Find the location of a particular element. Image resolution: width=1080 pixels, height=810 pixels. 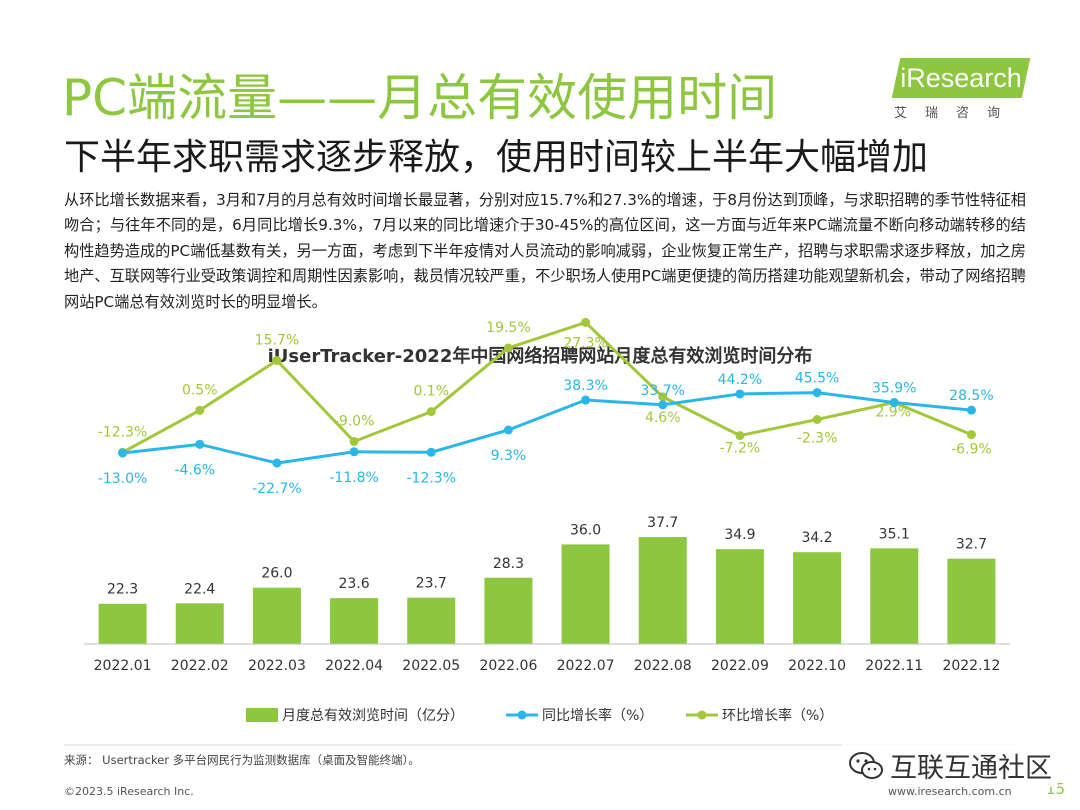

yoy-label: 9.3% is located at coordinates (509, 456).